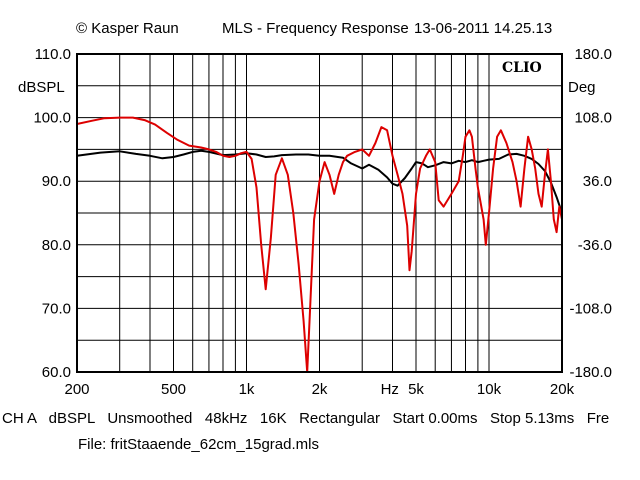 The width and height of the screenshot is (640, 480). I want to click on y-tick-label: 80.0, so click(56, 245).